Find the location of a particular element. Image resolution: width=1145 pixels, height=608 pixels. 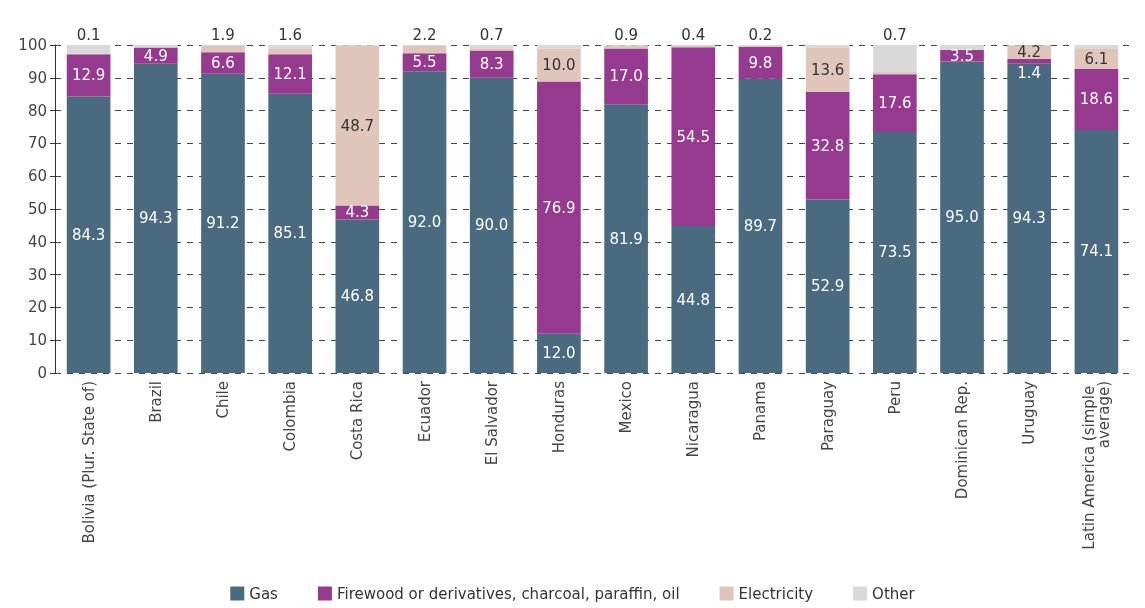

data-label: 4.9 is located at coordinates (155, 55).